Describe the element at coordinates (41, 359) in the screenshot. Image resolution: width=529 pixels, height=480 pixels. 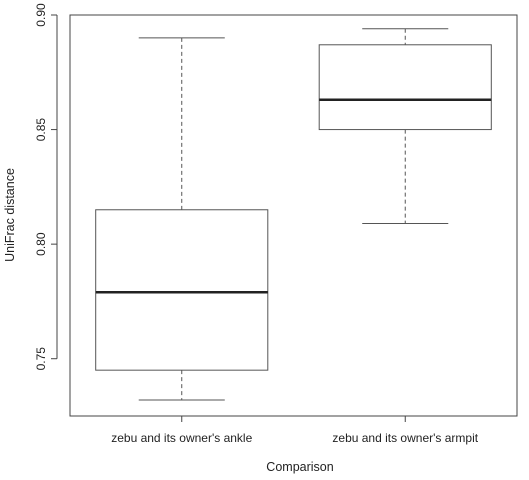
I see `y-tick-label: 0.75` at that location.